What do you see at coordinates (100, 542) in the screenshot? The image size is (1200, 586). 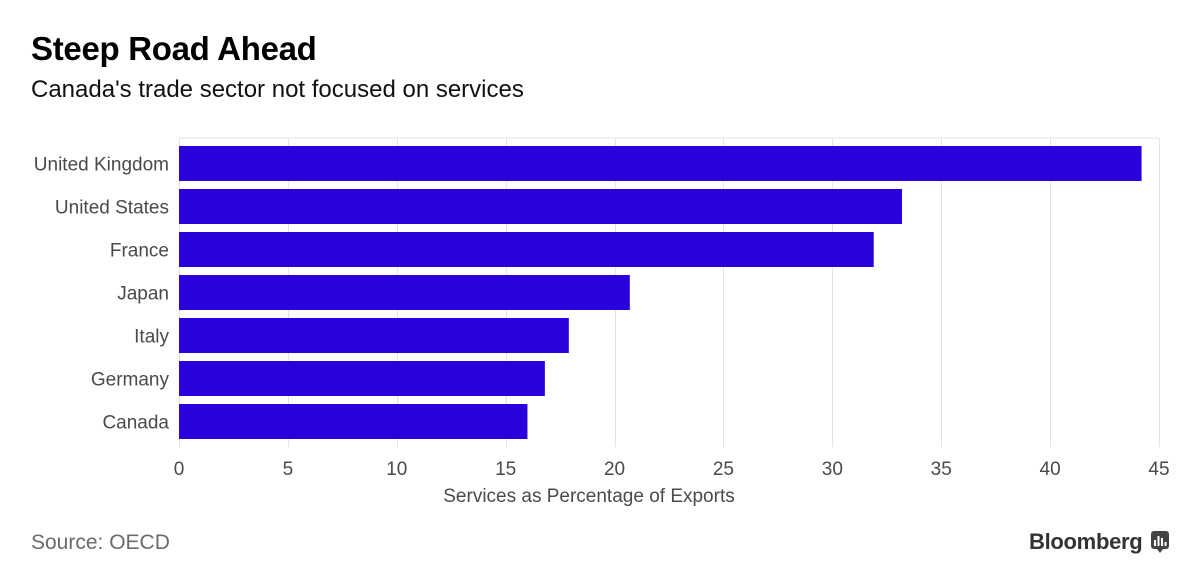 I see `source-note: Source: OECD` at bounding box center [100, 542].